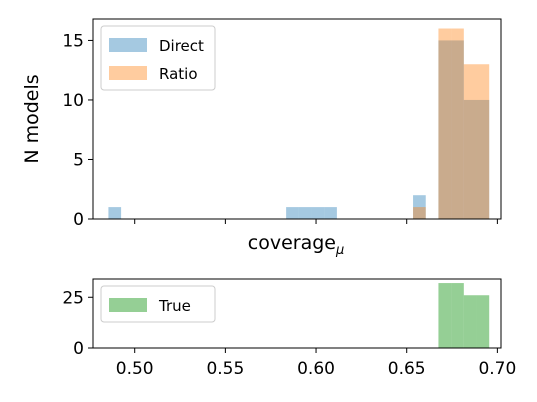 The height and width of the screenshot is (402, 537). What do you see at coordinates (73, 41) in the screenshot?
I see `top-y-tick-label-3: 15` at bounding box center [73, 41].